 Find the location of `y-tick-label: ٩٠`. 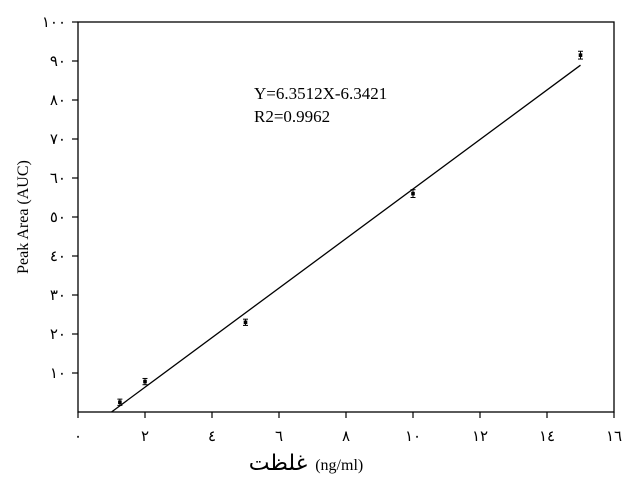

y-tick-label: ٩٠ is located at coordinates (58, 61).